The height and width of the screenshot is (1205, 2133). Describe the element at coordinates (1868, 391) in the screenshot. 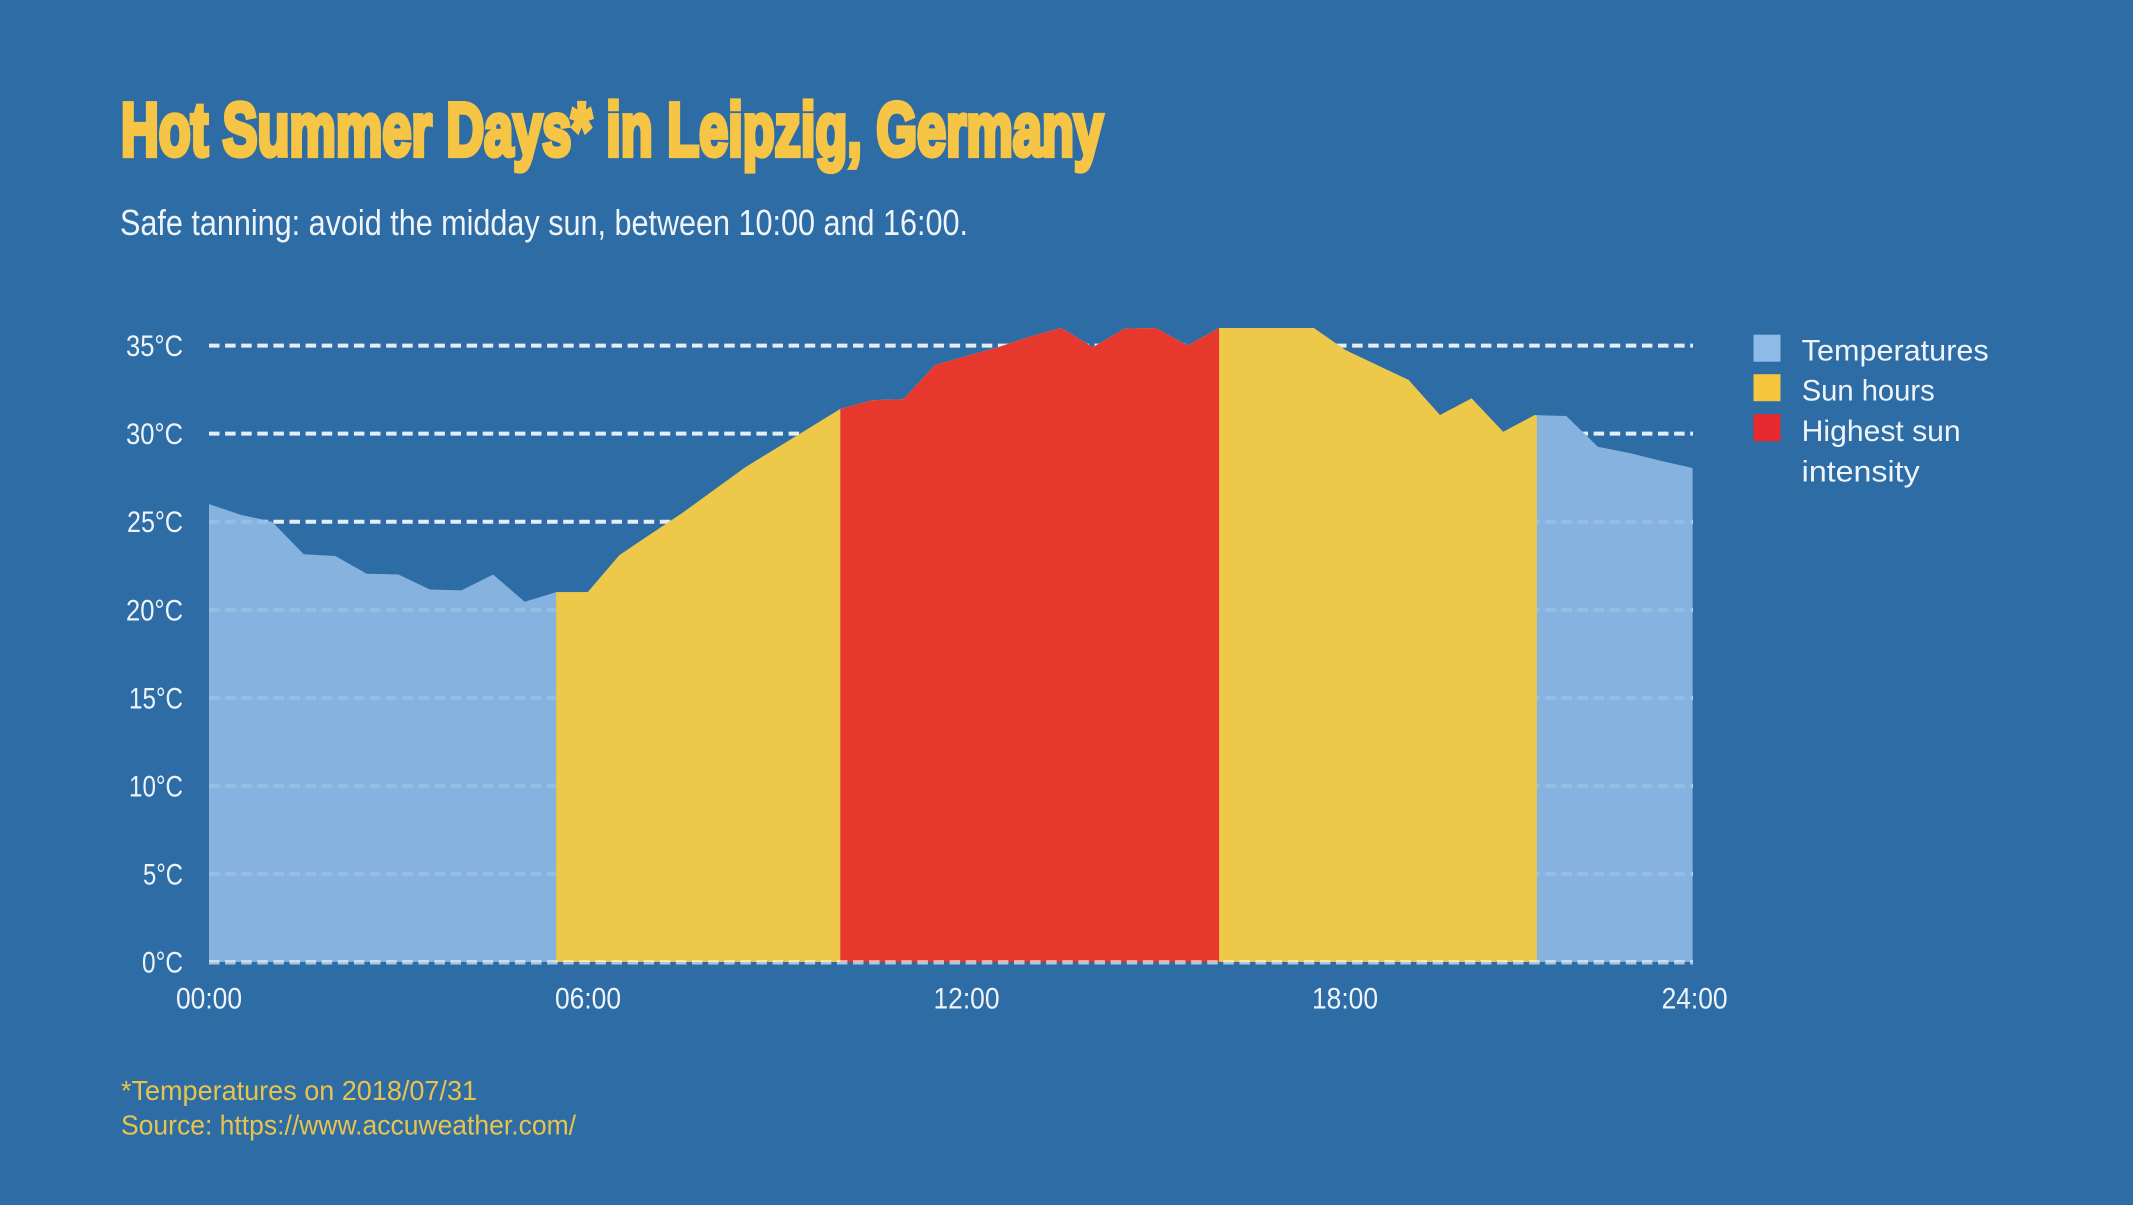

I see `svg-text: Sun hours` at that location.